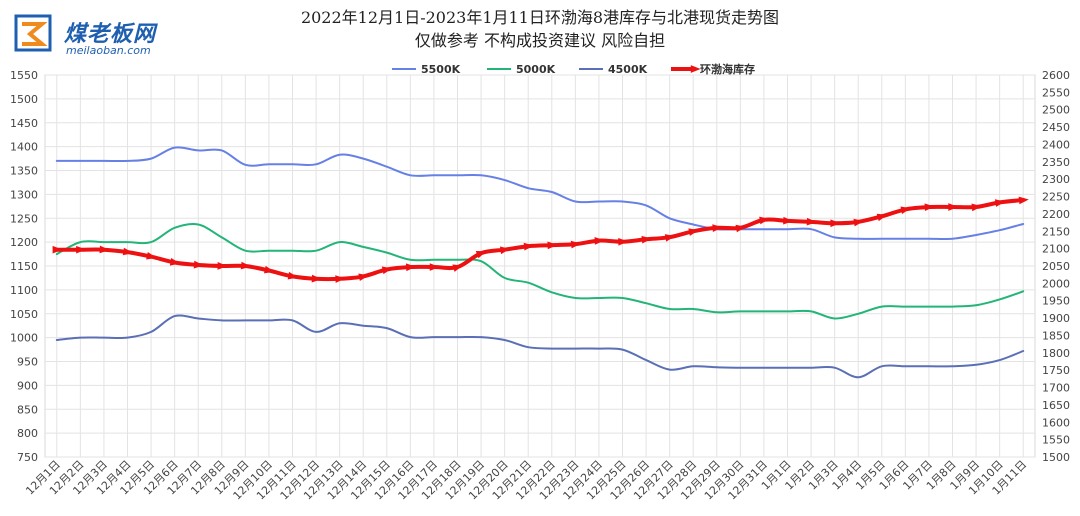  Describe the element at coordinates (24, 123) in the screenshot. I see `y-left-tick-label: 1450` at that location.